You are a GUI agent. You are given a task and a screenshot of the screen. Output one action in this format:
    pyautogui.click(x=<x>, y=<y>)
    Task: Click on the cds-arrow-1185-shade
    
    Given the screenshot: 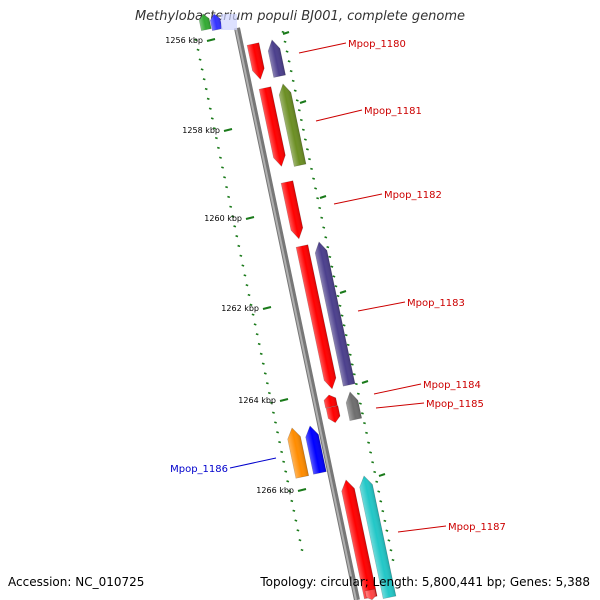 What is the action you would take?
    pyautogui.click(x=333, y=414)
    